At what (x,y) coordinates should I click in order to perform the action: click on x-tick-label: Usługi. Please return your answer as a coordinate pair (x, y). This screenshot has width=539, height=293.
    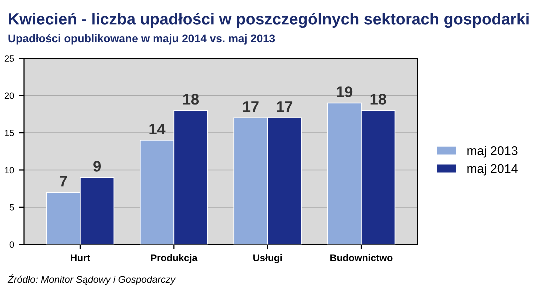
    Looking at the image, I should click on (268, 259).